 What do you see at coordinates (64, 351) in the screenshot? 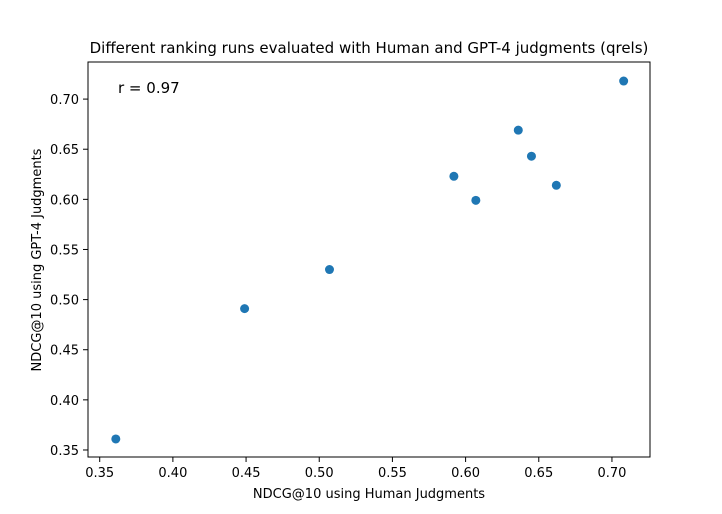
I see `y-tick-label: 0.45` at bounding box center [64, 351].